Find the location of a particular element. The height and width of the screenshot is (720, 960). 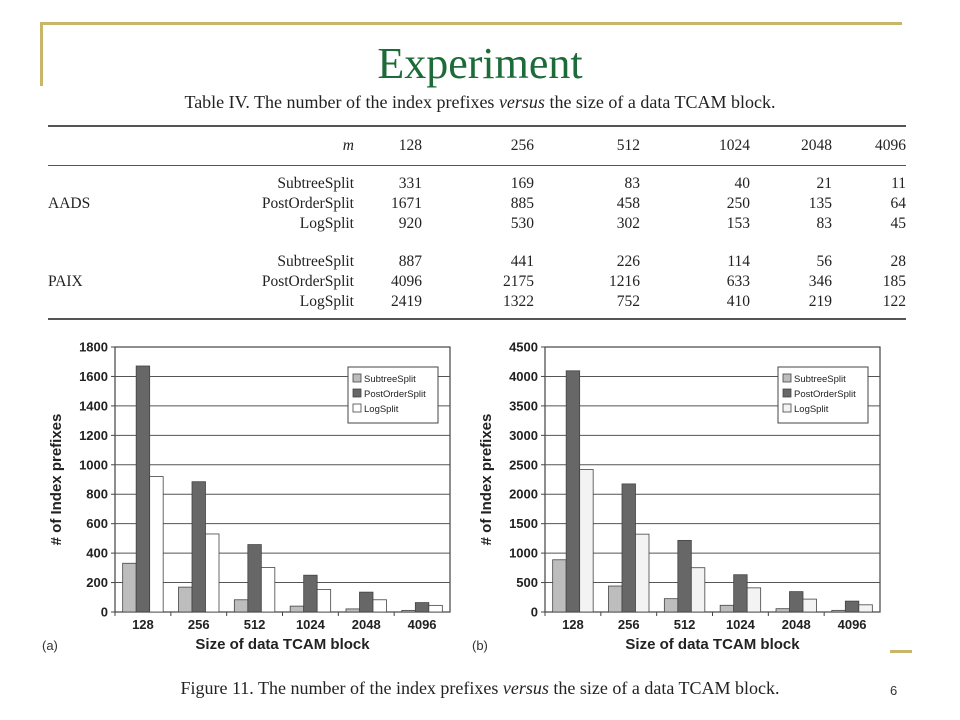

table-cell: 410 is located at coordinates (695, 306).